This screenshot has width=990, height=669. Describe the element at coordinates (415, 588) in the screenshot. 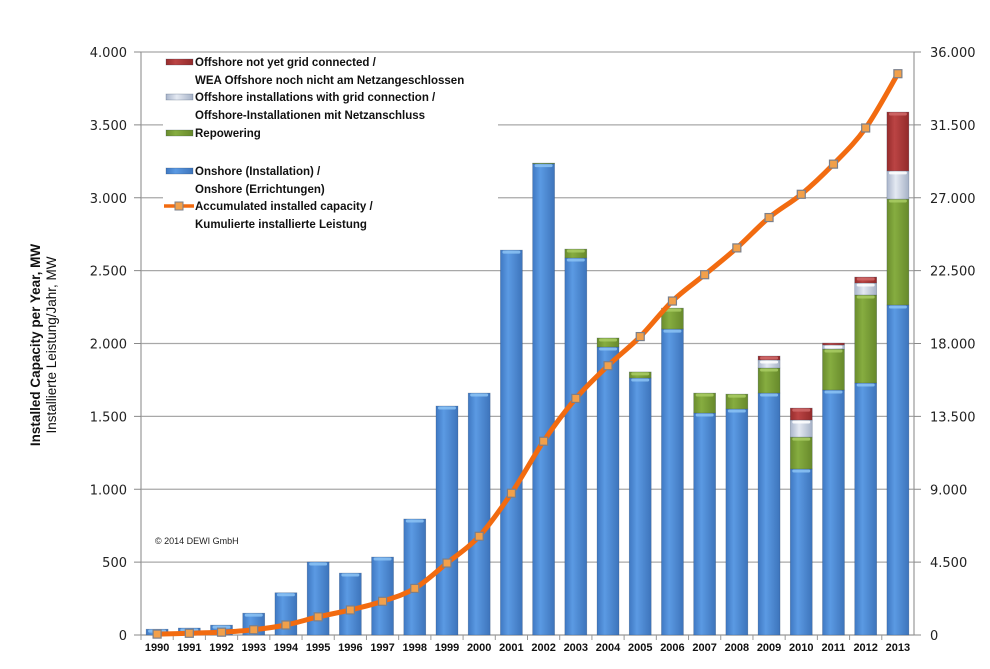

I see `line-marker-1998` at that location.